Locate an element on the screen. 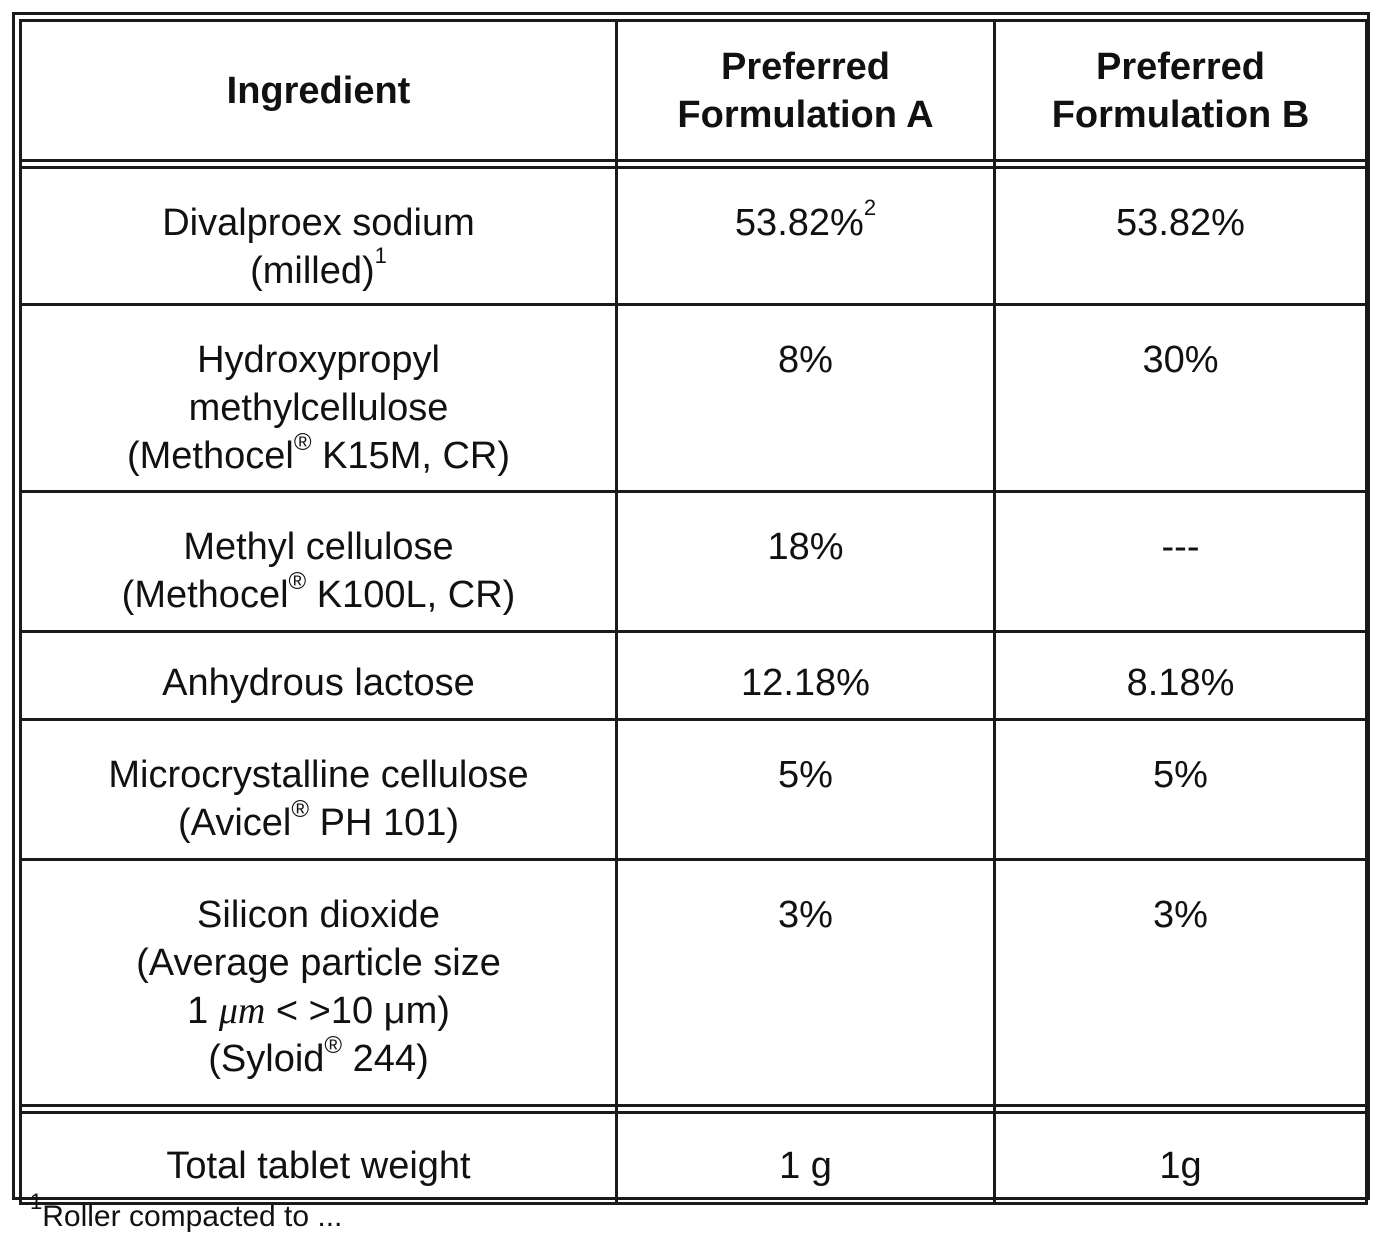 Image resolution: width=1387 pixels, height=1233 pixels. formulation-b-cell: 5% is located at coordinates (1181, 790).